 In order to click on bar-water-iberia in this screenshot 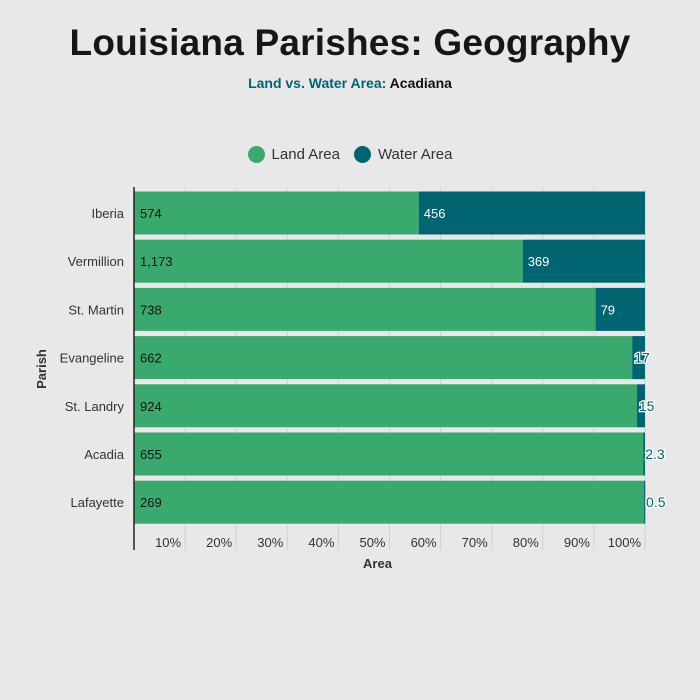, I will do `click(531, 213)`.